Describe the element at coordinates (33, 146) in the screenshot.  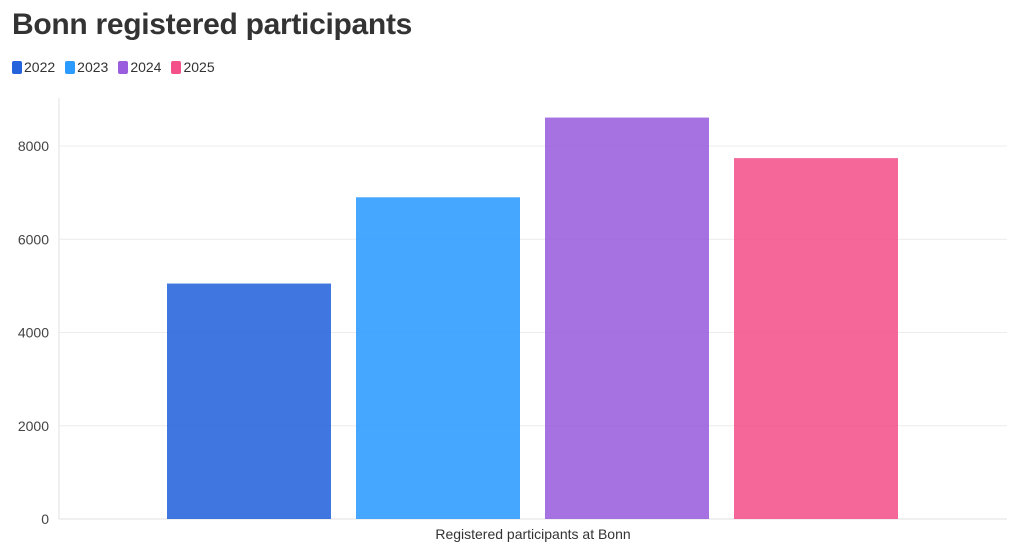
I see `y-tick-label: 8000` at that location.